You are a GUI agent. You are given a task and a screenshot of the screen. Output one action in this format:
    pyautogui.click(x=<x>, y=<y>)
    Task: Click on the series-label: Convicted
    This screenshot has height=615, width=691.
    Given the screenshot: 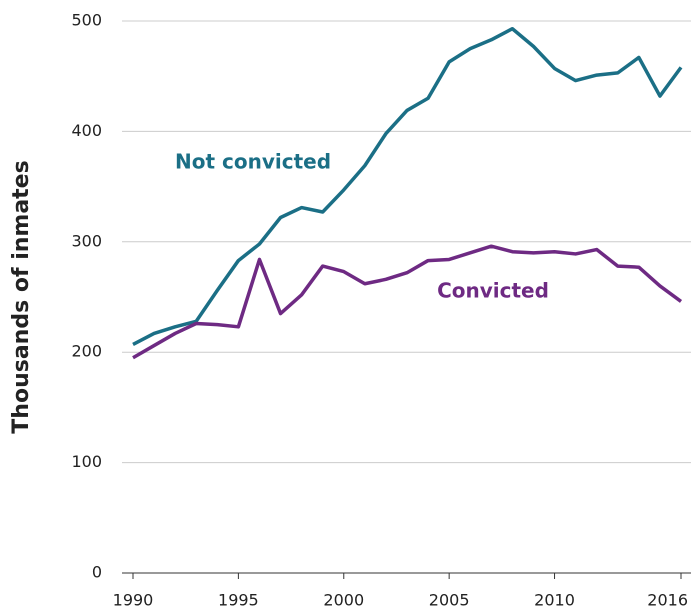 What is the action you would take?
    pyautogui.click(x=493, y=291)
    